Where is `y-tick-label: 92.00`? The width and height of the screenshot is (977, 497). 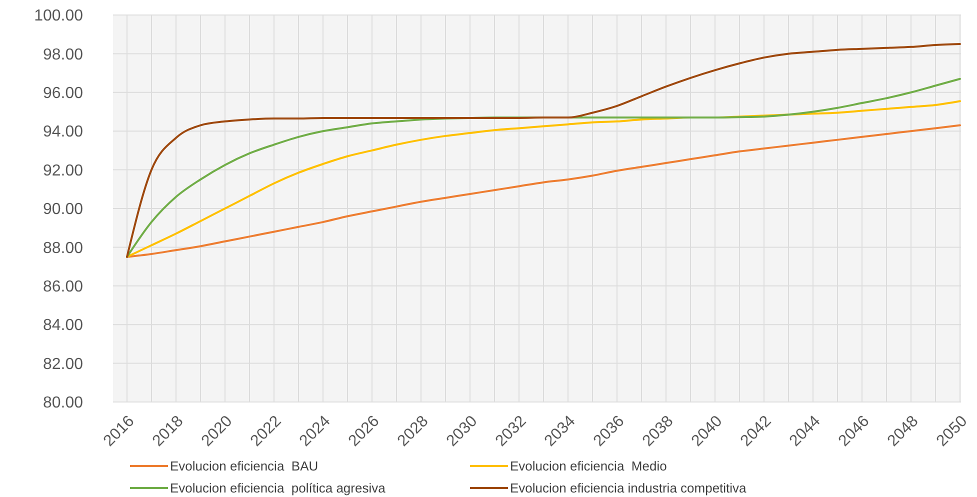
y-tick-label: 92.00 is located at coordinates (63, 171).